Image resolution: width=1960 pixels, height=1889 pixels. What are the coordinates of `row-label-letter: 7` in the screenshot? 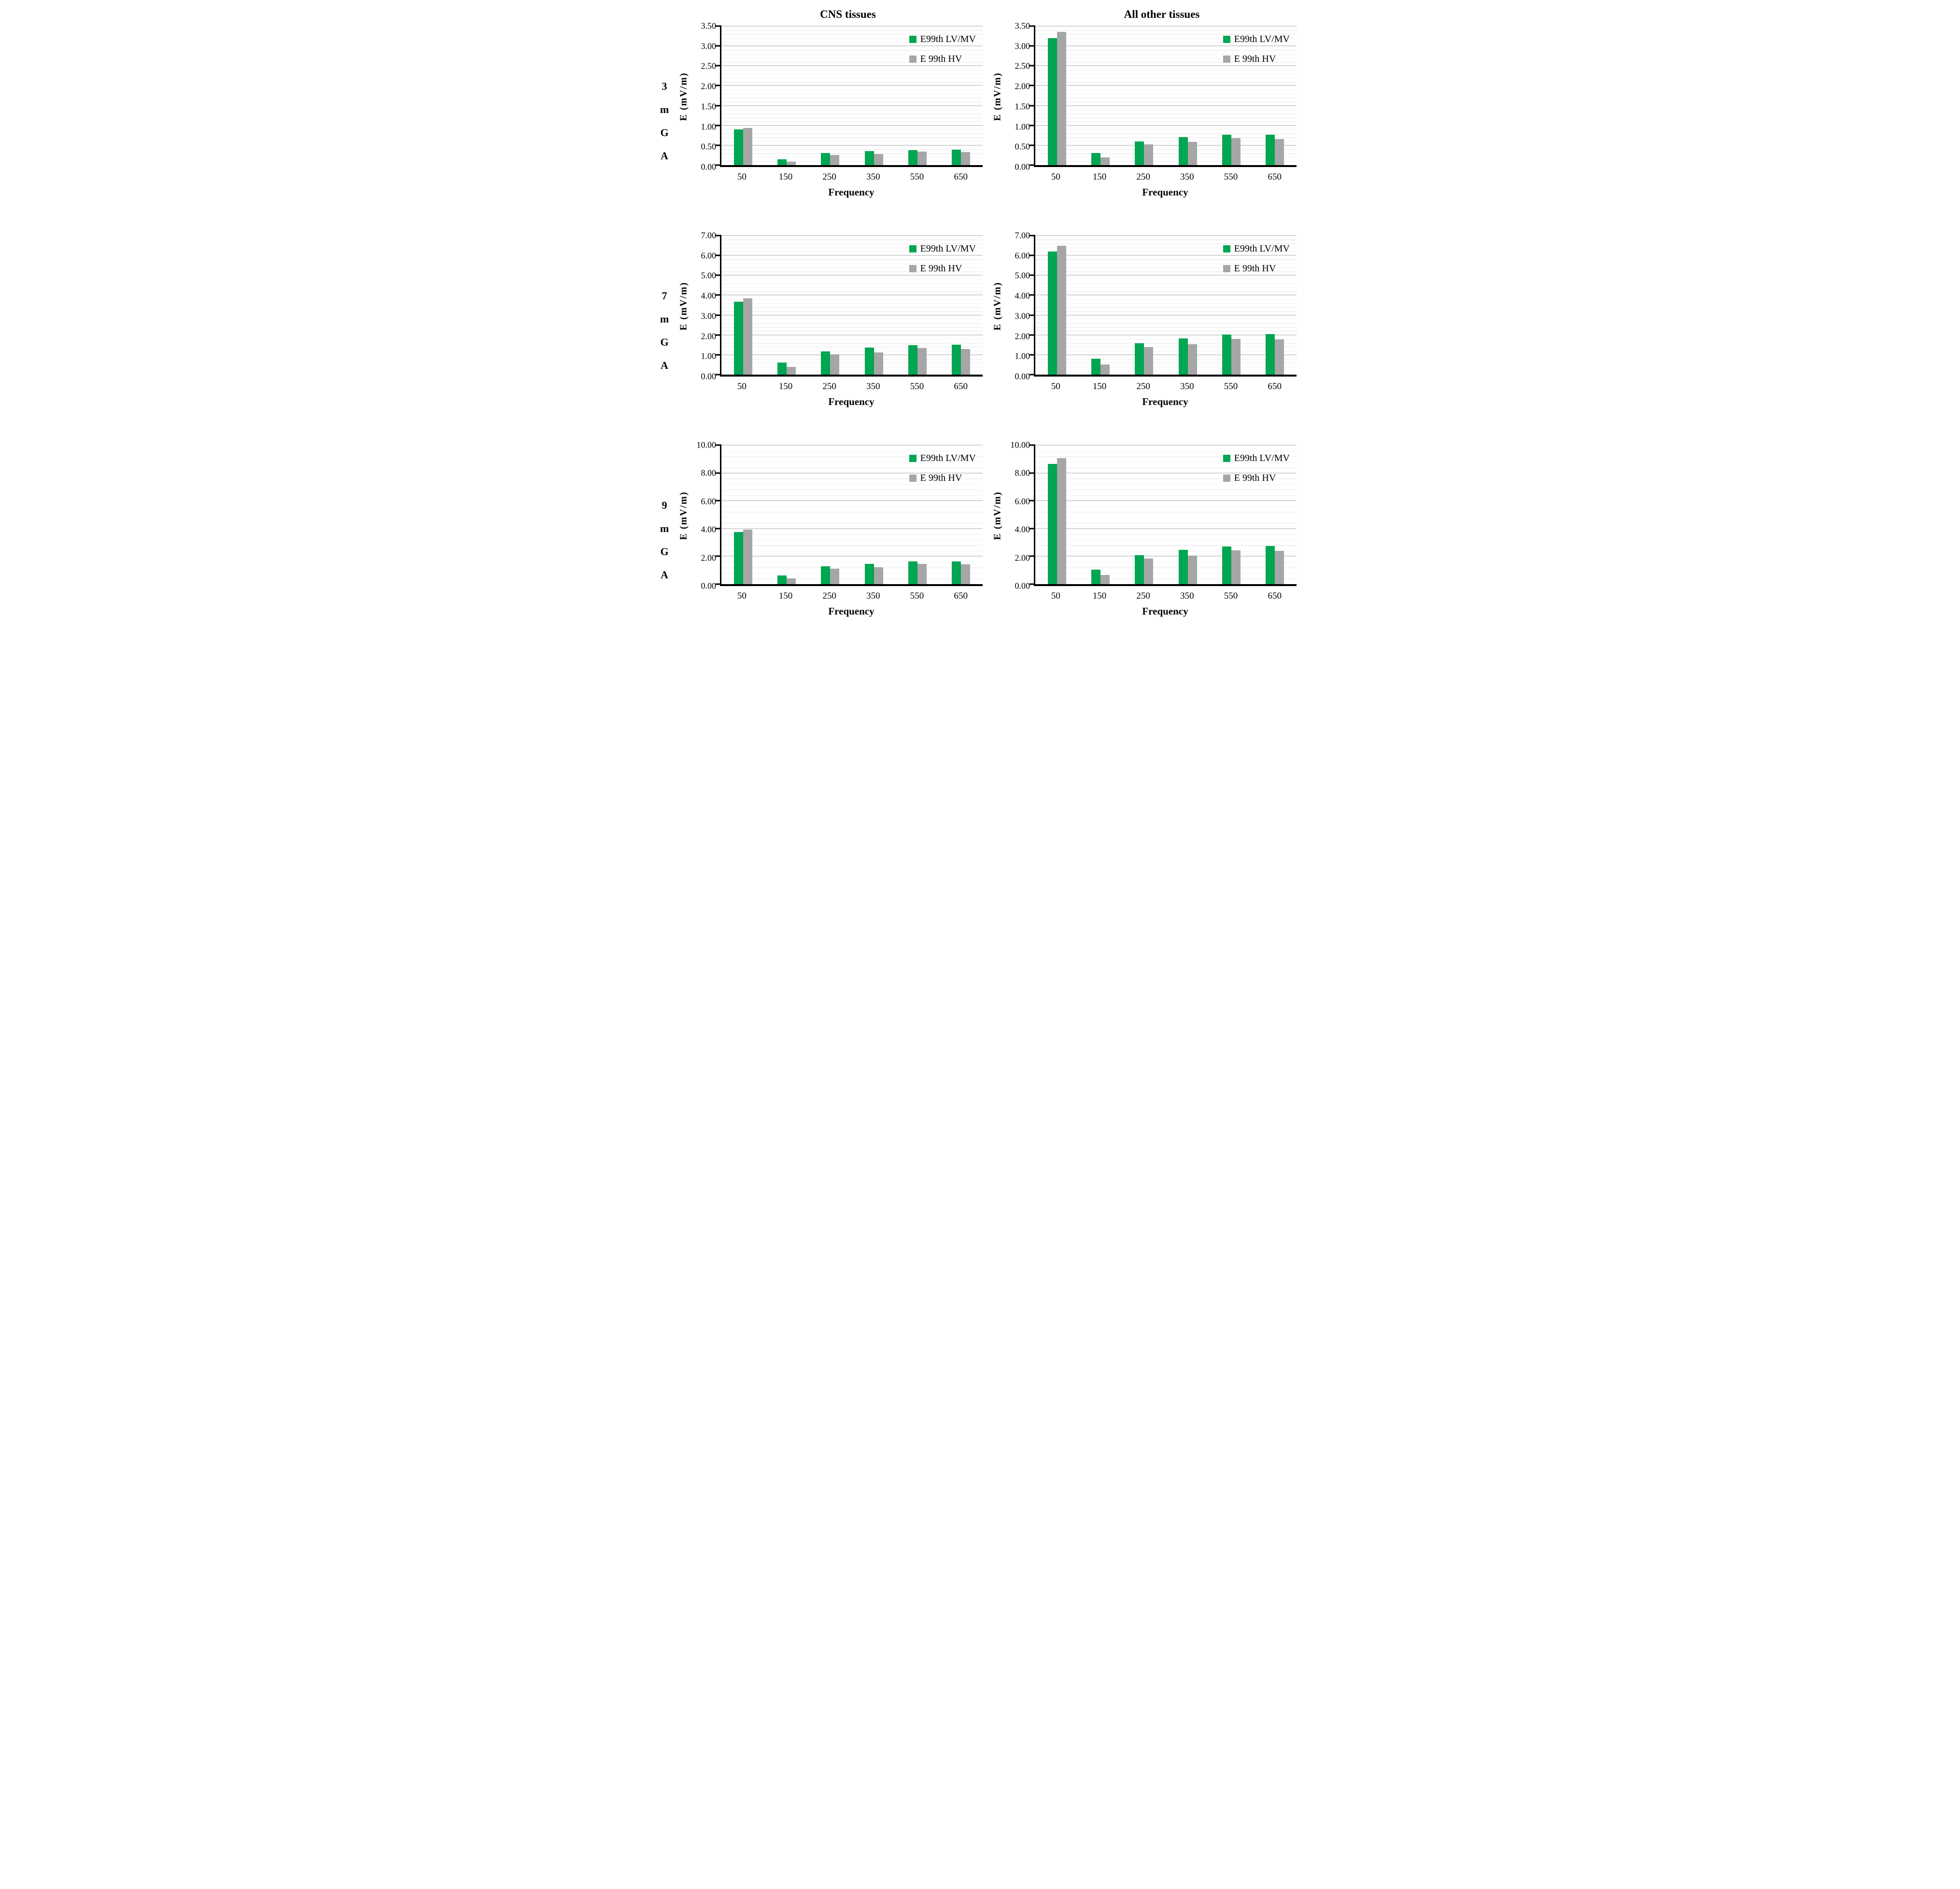 It's located at (664, 296).